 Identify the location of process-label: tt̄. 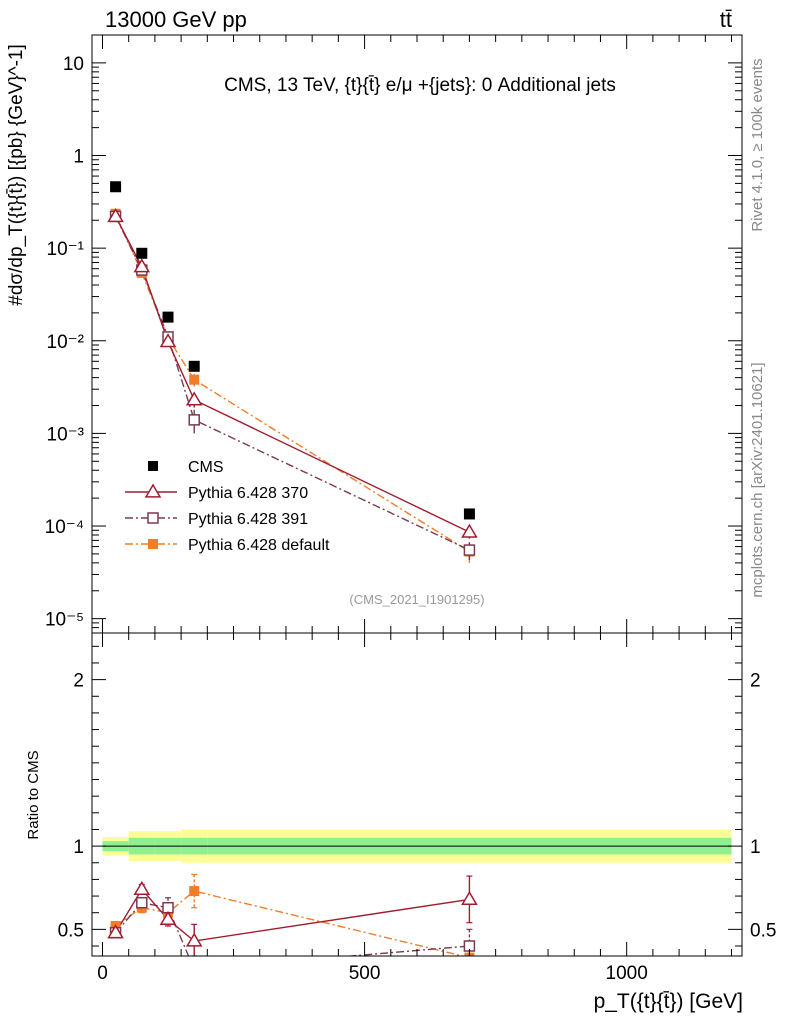
(726, 19).